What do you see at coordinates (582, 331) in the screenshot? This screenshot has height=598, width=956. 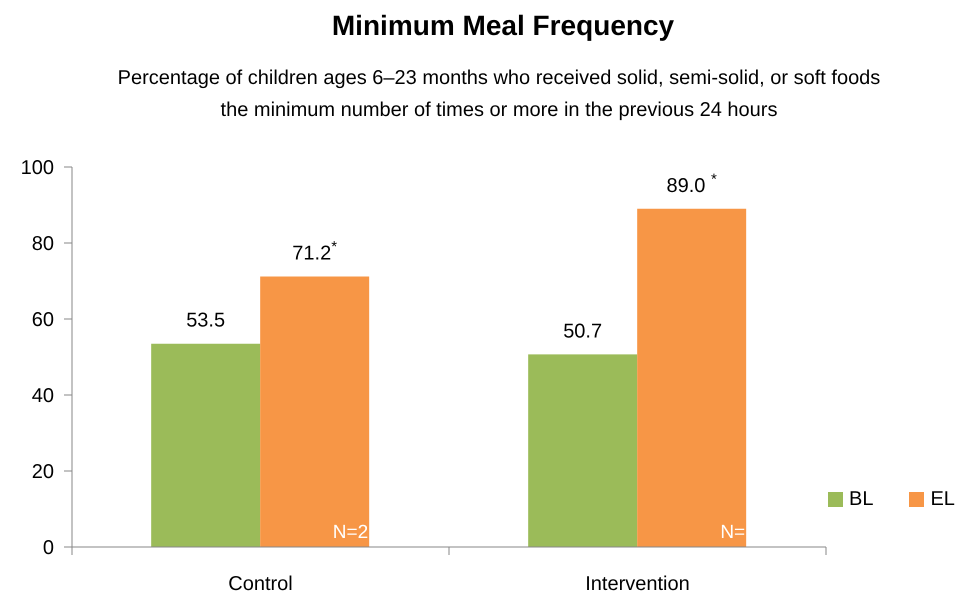 I see `data-label: 50.7` at bounding box center [582, 331].